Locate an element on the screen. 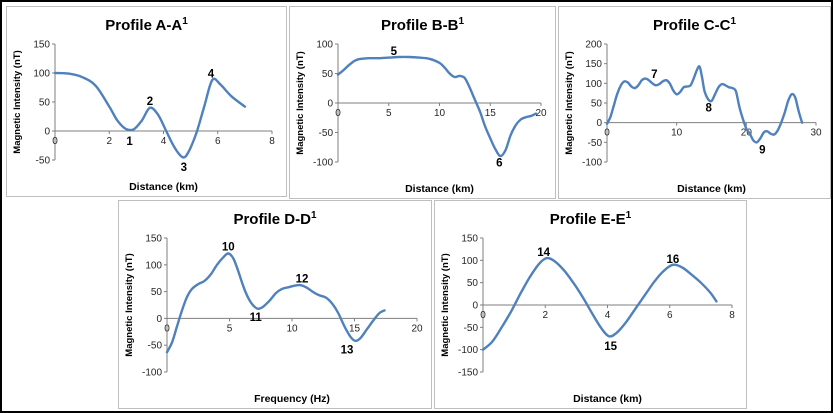 This screenshot has width=833, height=413. svg-text: 3 is located at coordinates (184, 168).